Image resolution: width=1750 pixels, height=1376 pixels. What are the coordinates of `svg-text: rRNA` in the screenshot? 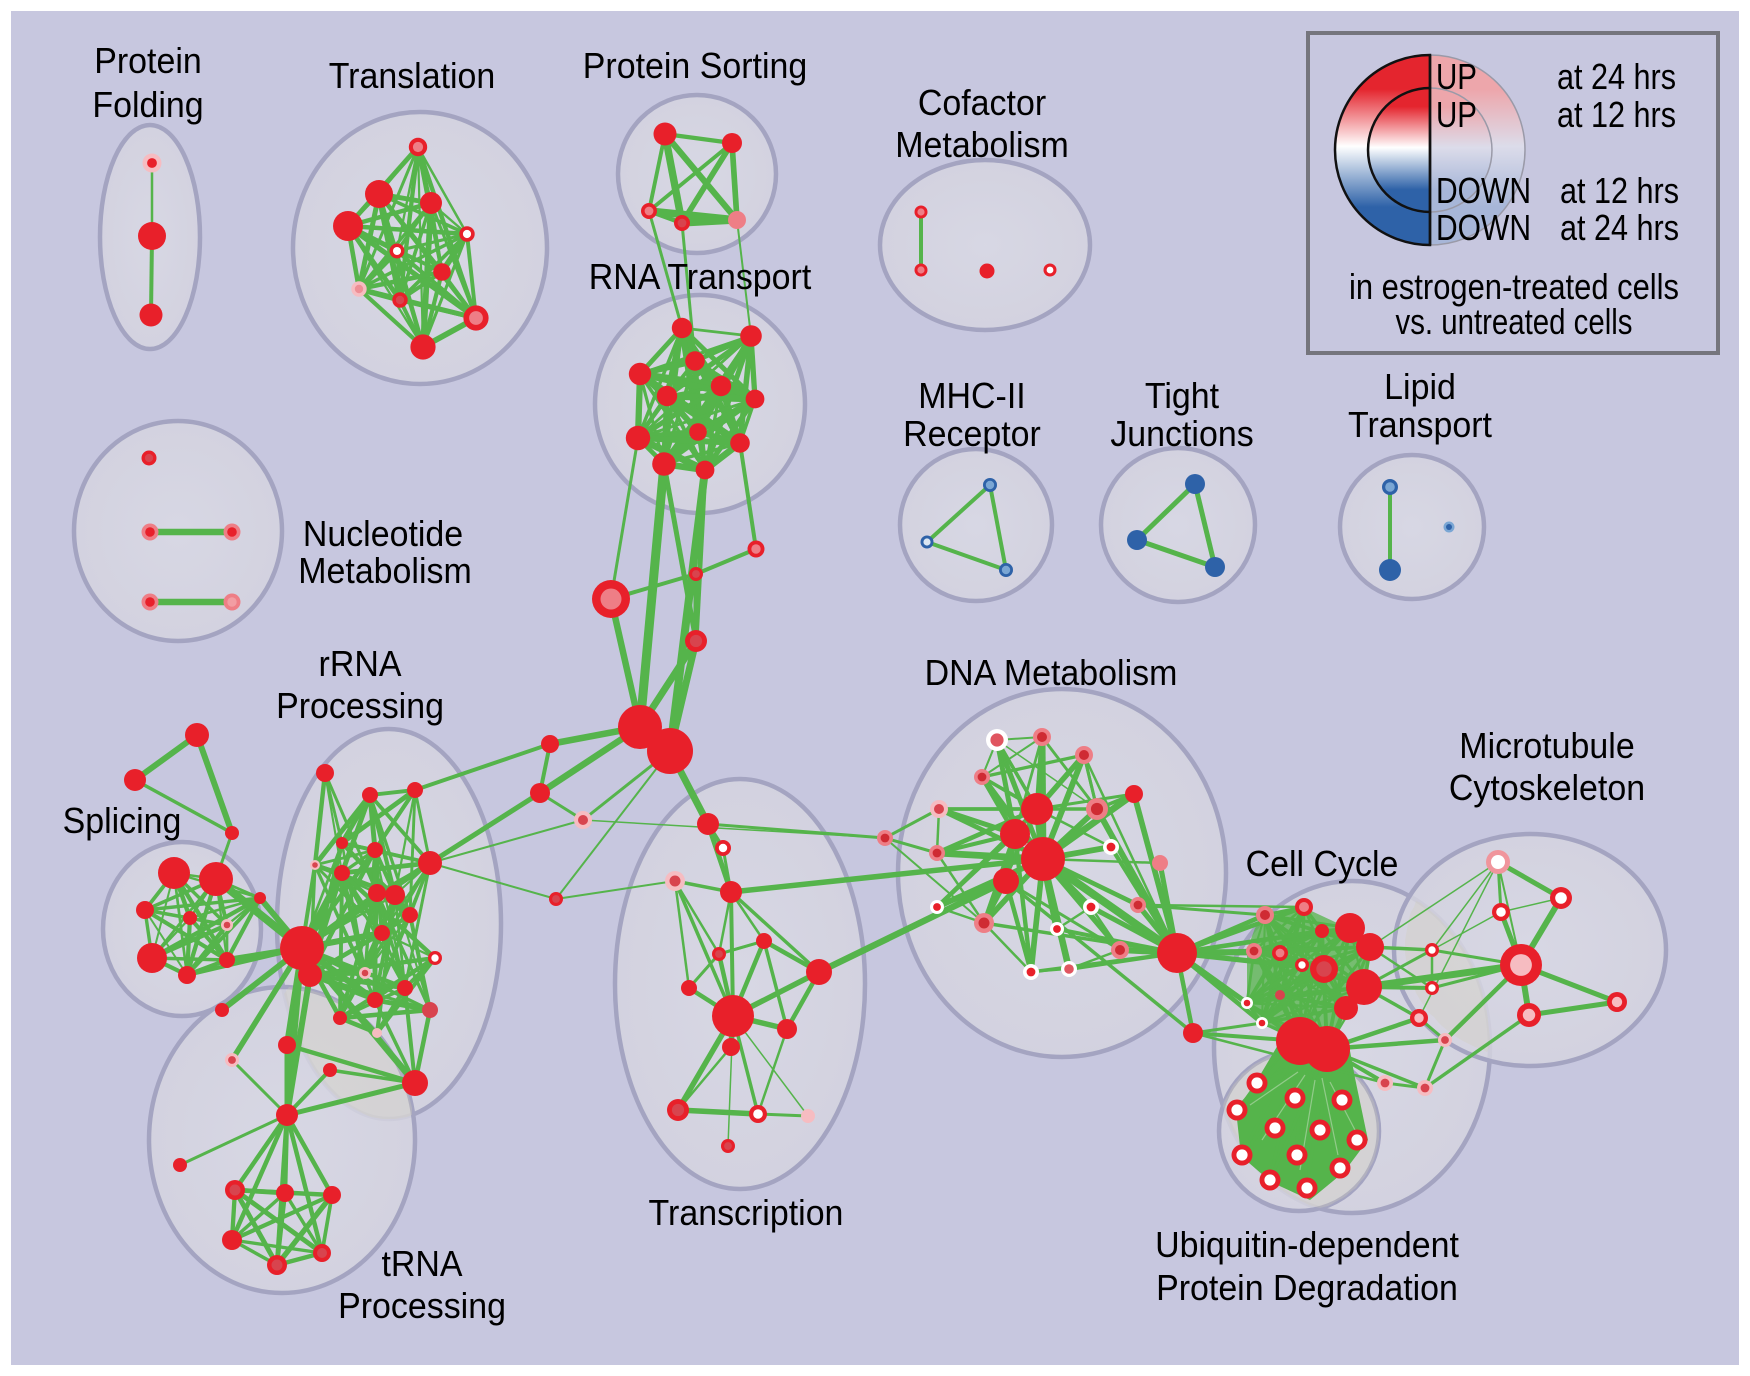 It's located at (360, 664).